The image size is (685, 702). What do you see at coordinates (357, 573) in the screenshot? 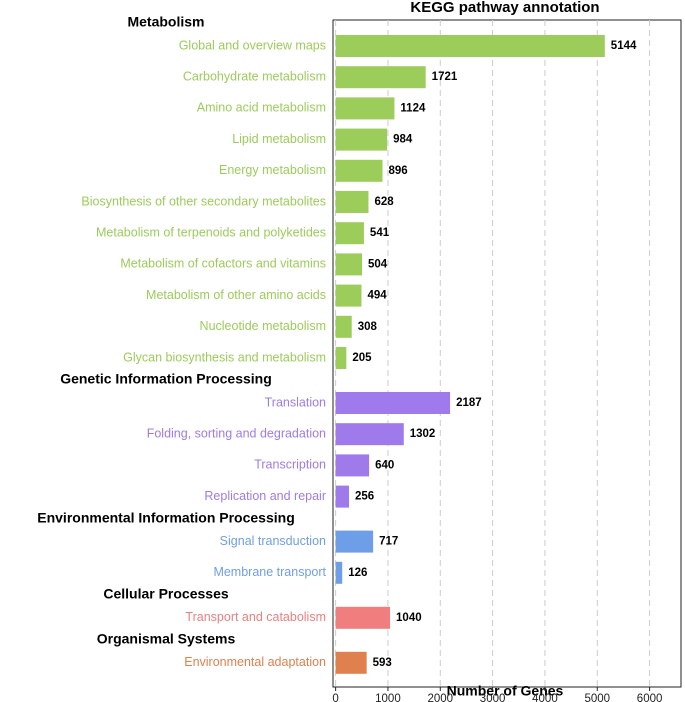
I see `value-label: 126` at bounding box center [357, 573].